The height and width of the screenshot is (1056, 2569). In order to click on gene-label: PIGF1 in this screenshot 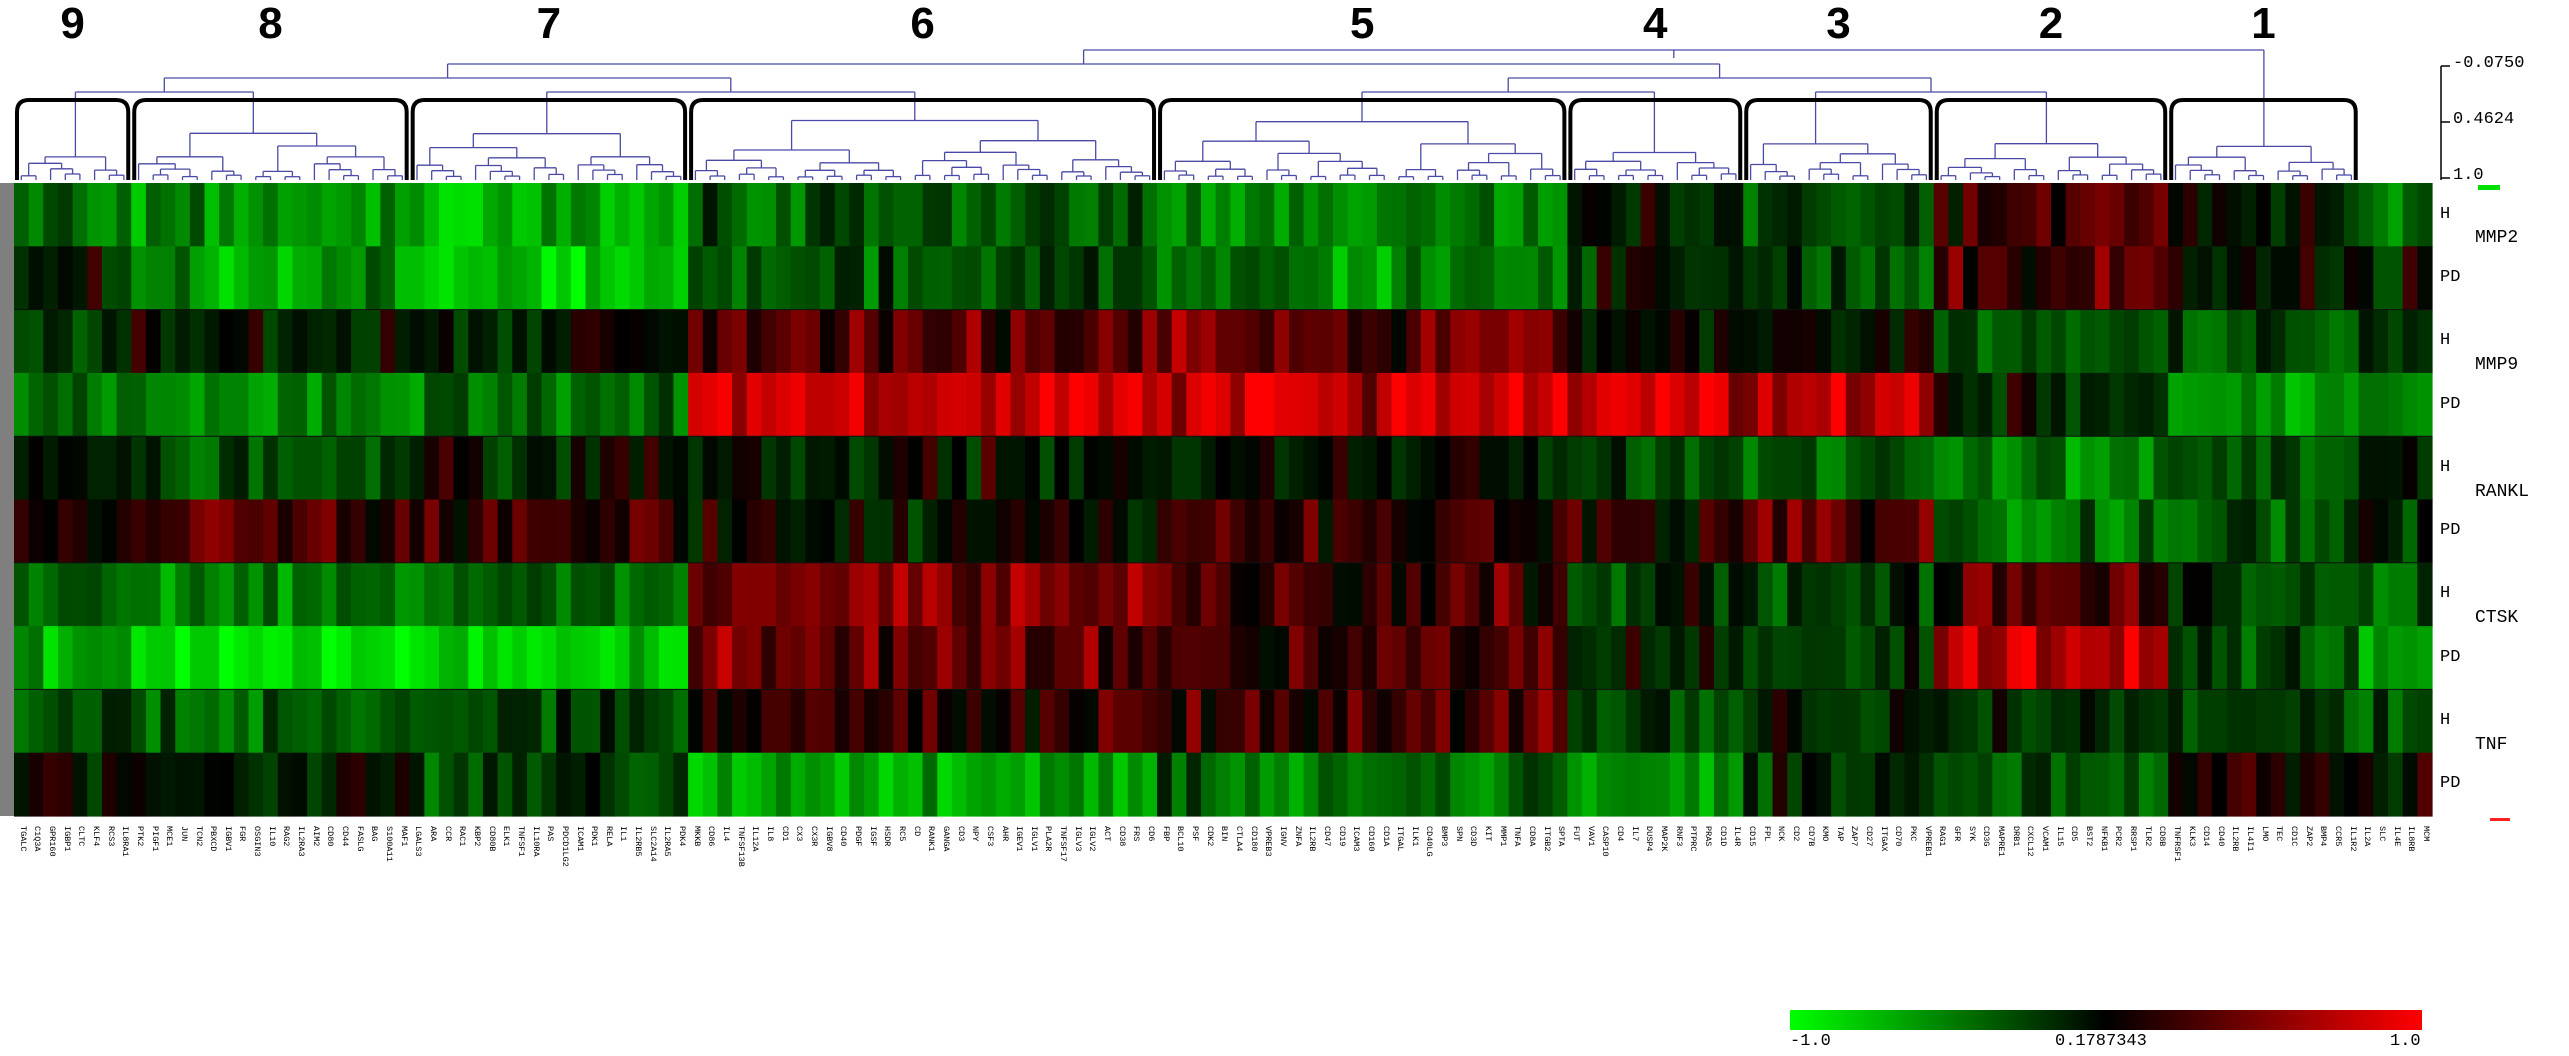, I will do `click(154, 839)`.